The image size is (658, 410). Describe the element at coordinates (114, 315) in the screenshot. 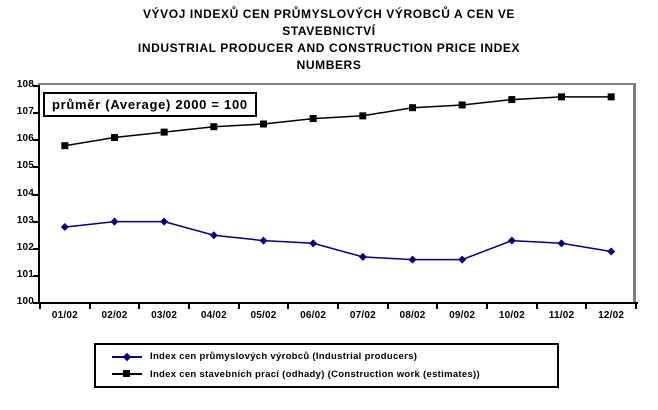

I see `x-axis-label: 02/02` at that location.